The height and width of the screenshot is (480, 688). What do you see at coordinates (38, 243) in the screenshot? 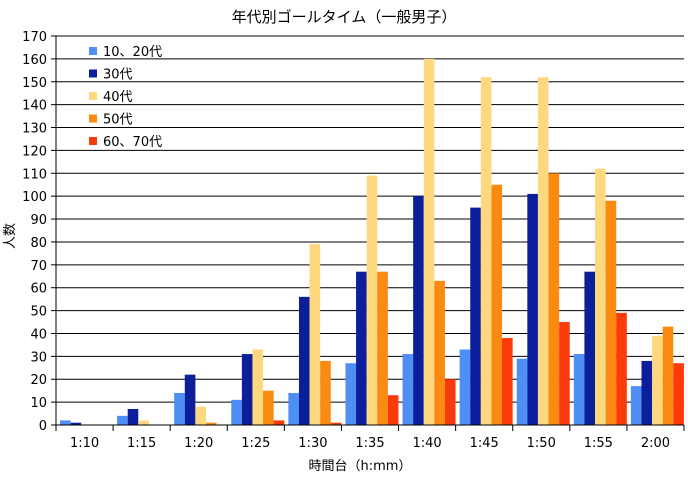
I see `y-tick-label: 80` at bounding box center [38, 243].